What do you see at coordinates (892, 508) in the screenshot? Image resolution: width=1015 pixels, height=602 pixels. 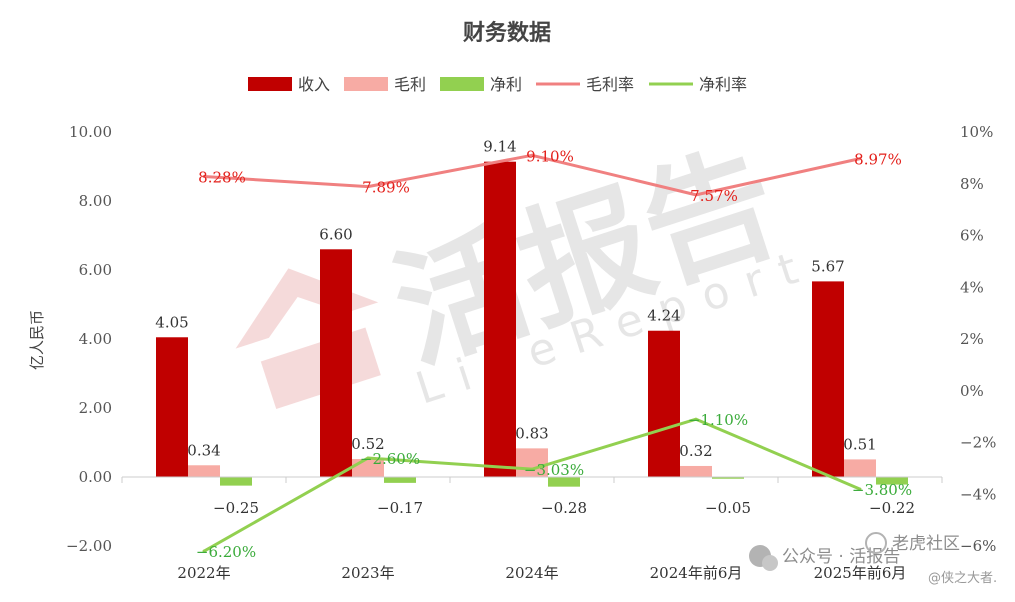 I see `bar-label: −0.22` at bounding box center [892, 508].